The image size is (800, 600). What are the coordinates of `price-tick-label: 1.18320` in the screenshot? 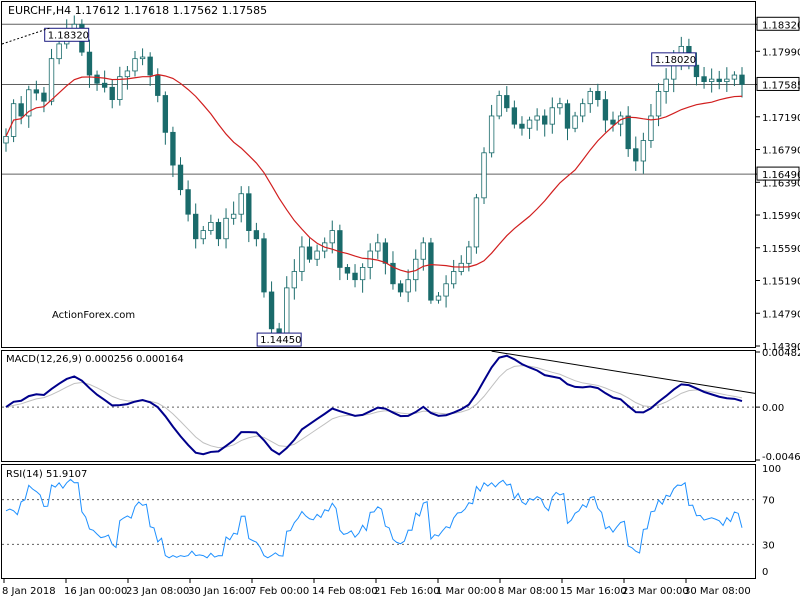 It's located at (781, 25).